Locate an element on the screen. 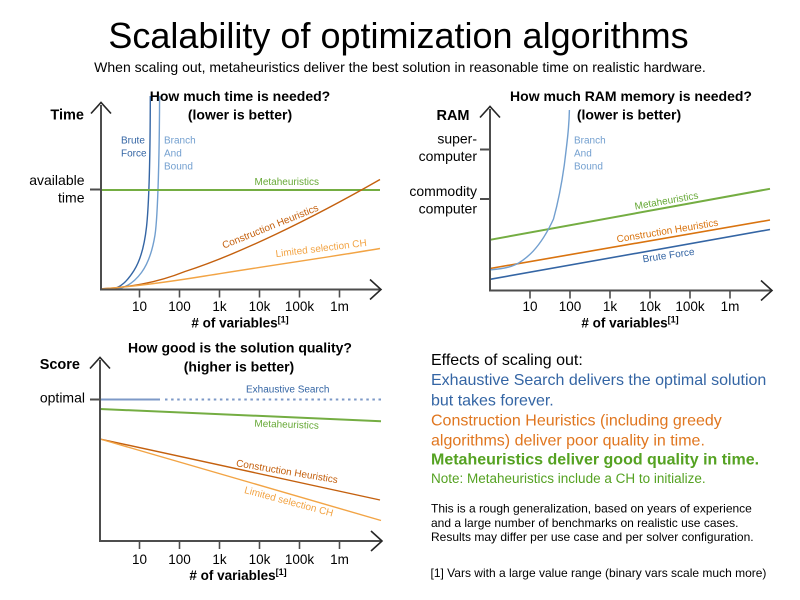 The width and height of the screenshot is (800, 600). svg-text: How much RAM memory is needed? is located at coordinates (631, 96).